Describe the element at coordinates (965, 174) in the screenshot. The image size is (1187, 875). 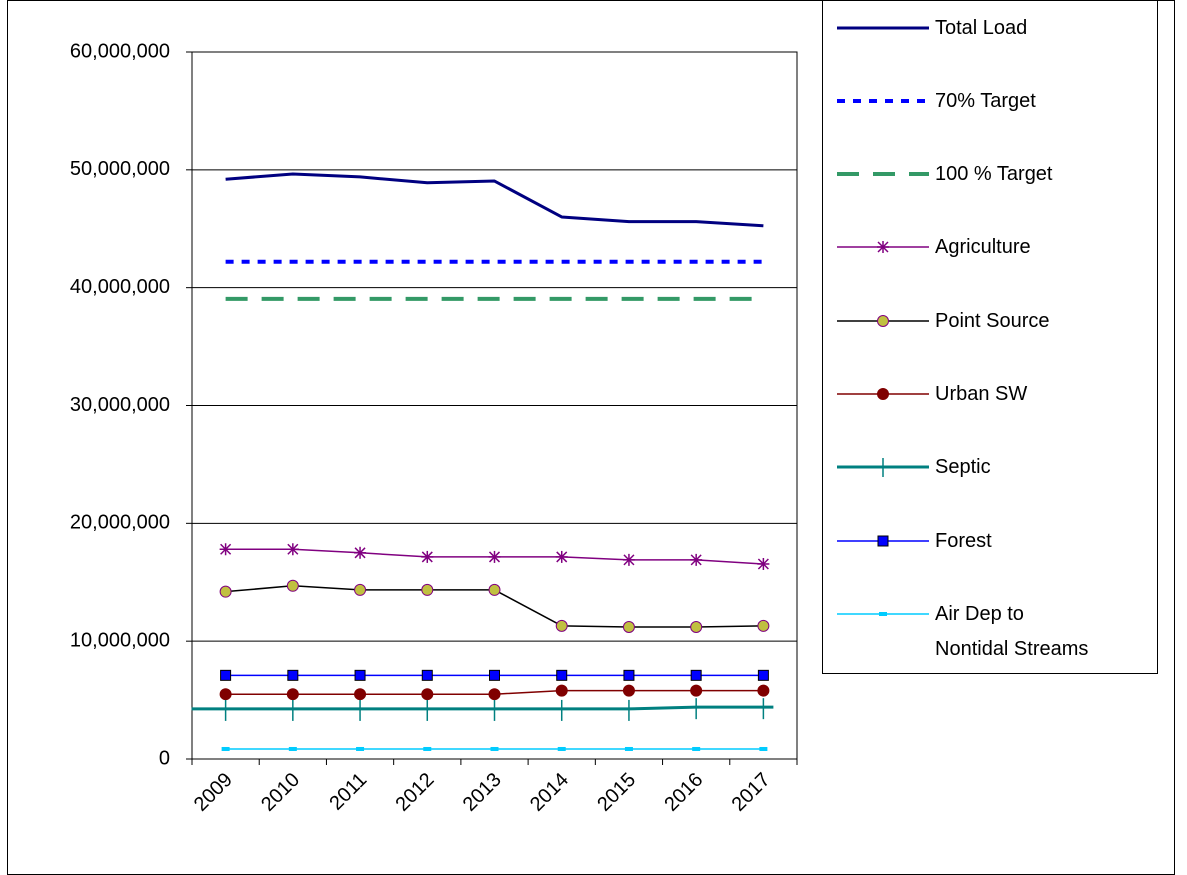
I see `legend-entry: 100 % Target` at that location.